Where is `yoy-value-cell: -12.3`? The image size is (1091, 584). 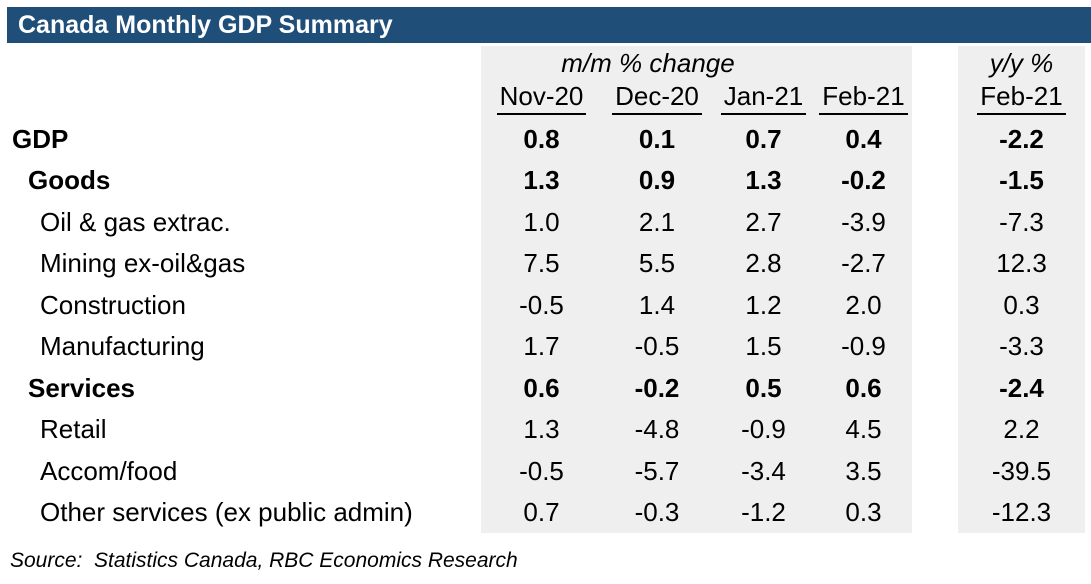
yoy-value-cell: -12.3 is located at coordinates (1021, 512).